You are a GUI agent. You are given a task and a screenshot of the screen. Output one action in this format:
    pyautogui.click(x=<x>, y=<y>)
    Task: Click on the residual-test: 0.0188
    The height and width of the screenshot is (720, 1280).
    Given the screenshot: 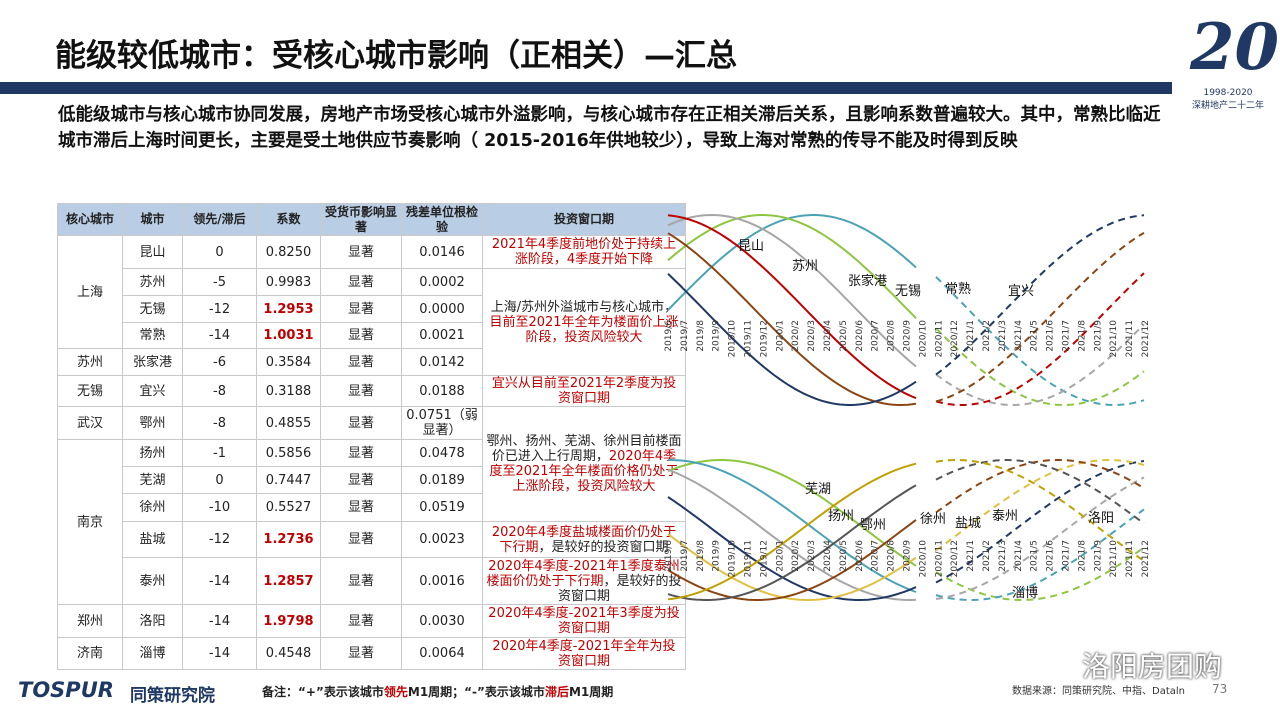 What is the action you would take?
    pyautogui.click(x=442, y=391)
    